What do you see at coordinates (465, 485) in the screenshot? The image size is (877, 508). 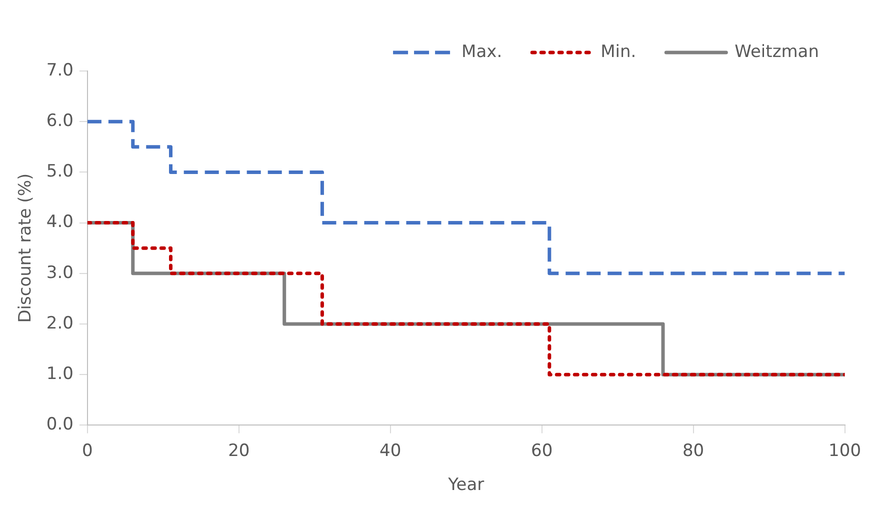 I see `x-axis-title: Year` at bounding box center [465, 485].